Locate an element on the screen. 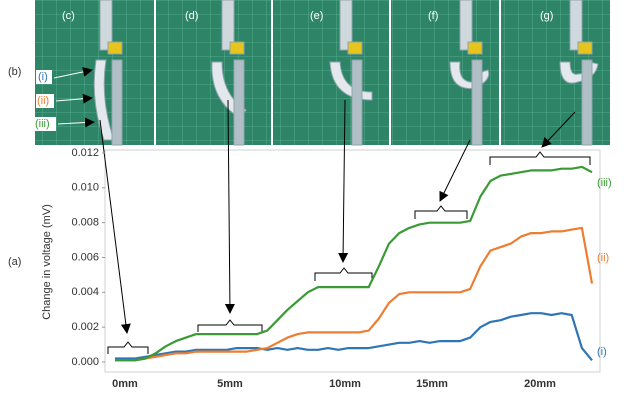  x-tick-label: 15mm is located at coordinates (432, 384).